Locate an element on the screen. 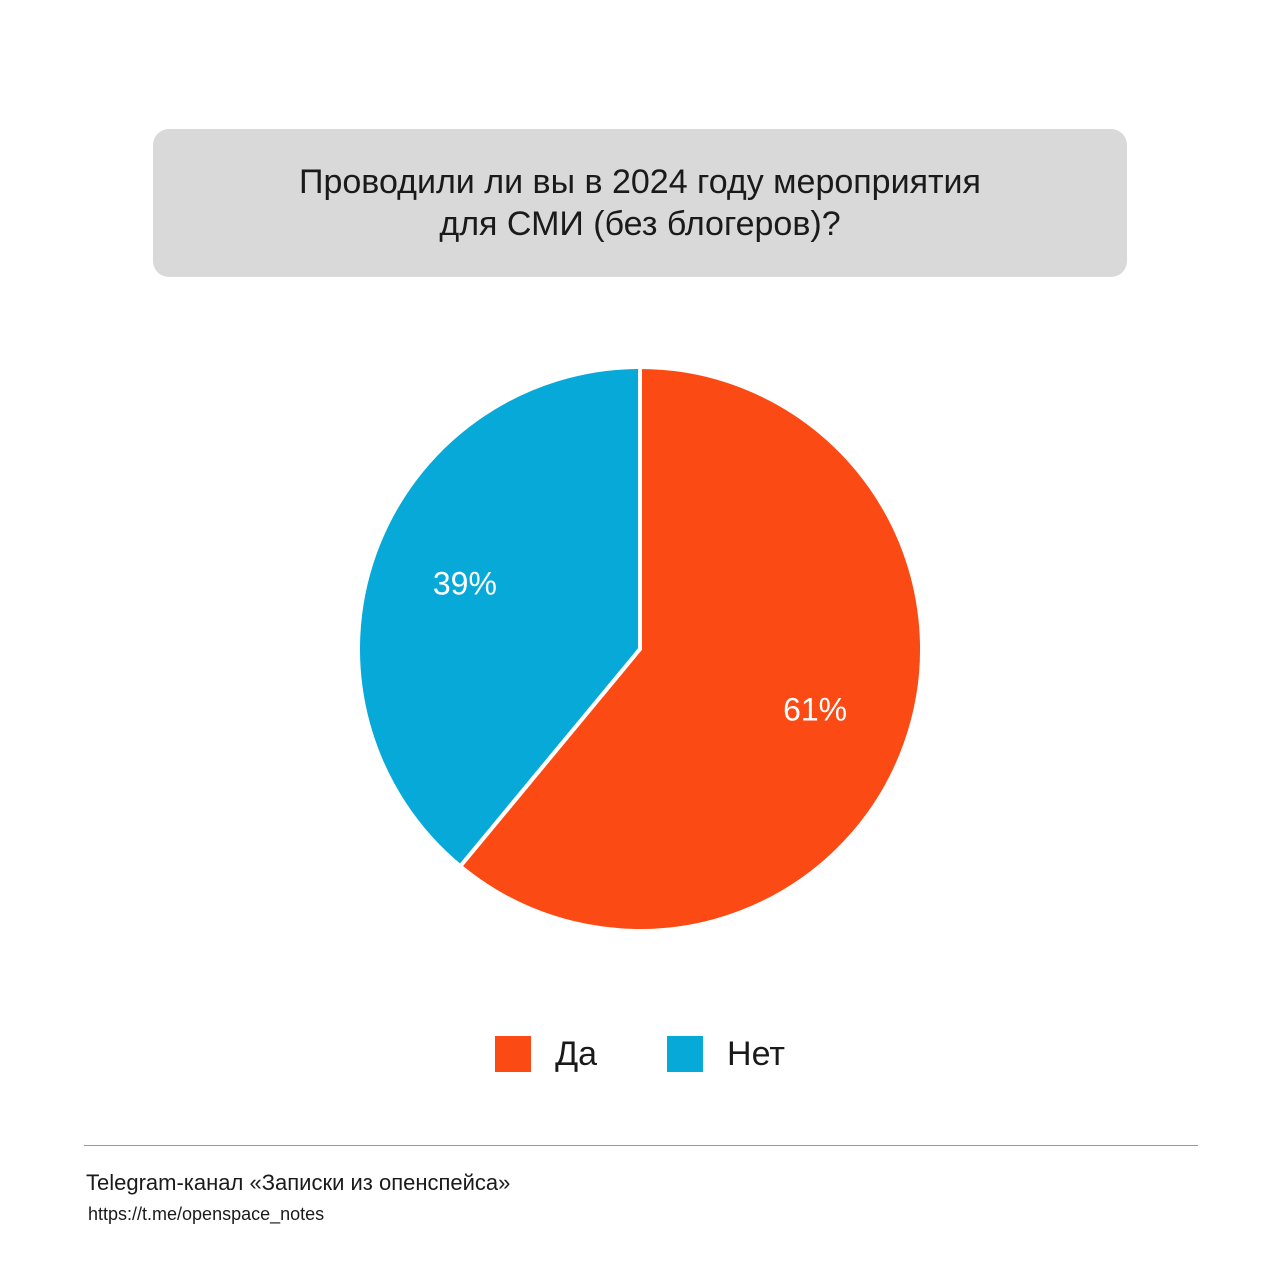 The height and width of the screenshot is (1285, 1280). chart-title-line-1: Проводили ли вы в 2024 году мероприятия is located at coordinates (640, 182).